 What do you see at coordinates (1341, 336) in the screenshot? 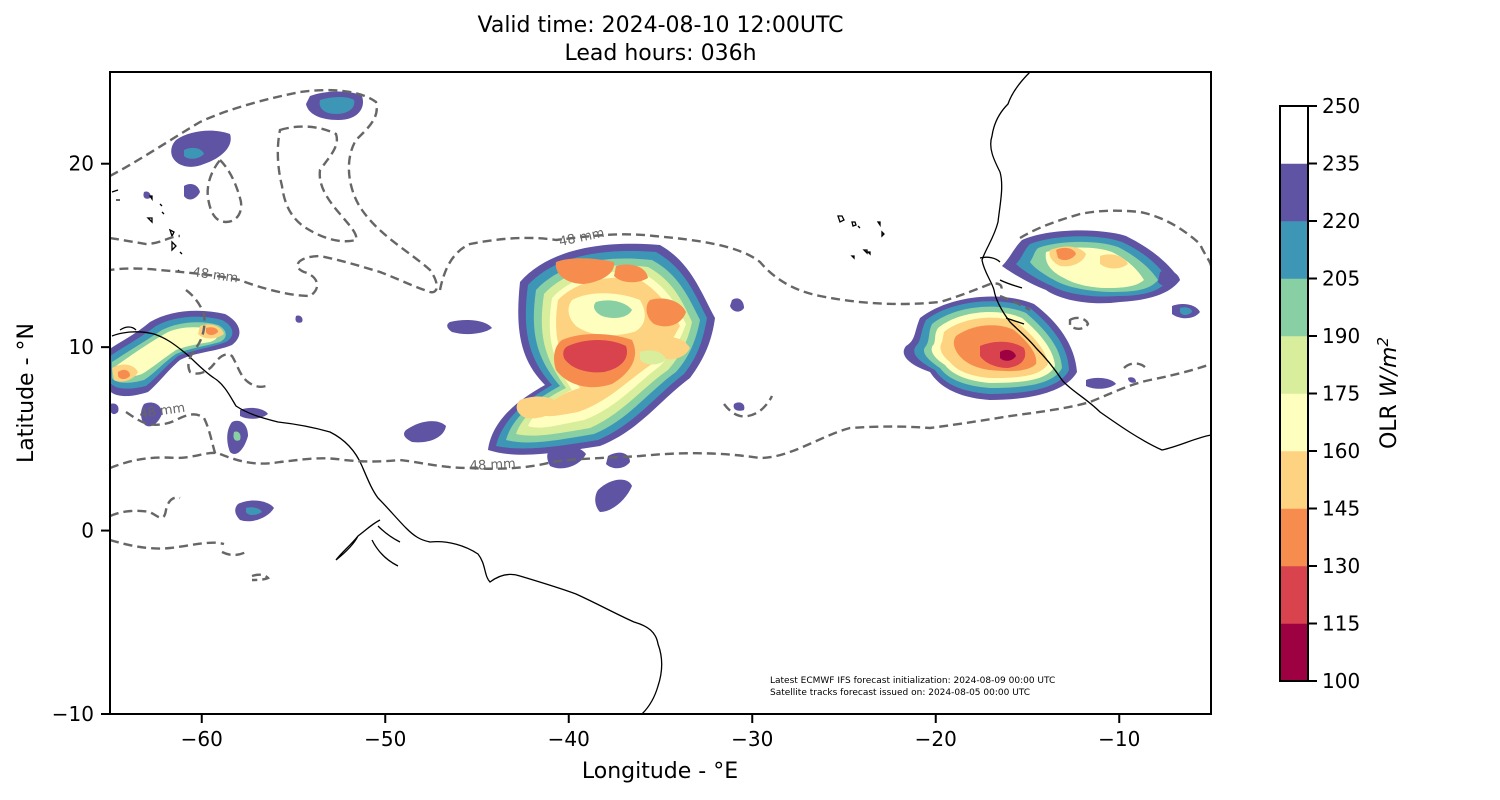
I see `colorbar-tick-label: 190` at bounding box center [1341, 336].